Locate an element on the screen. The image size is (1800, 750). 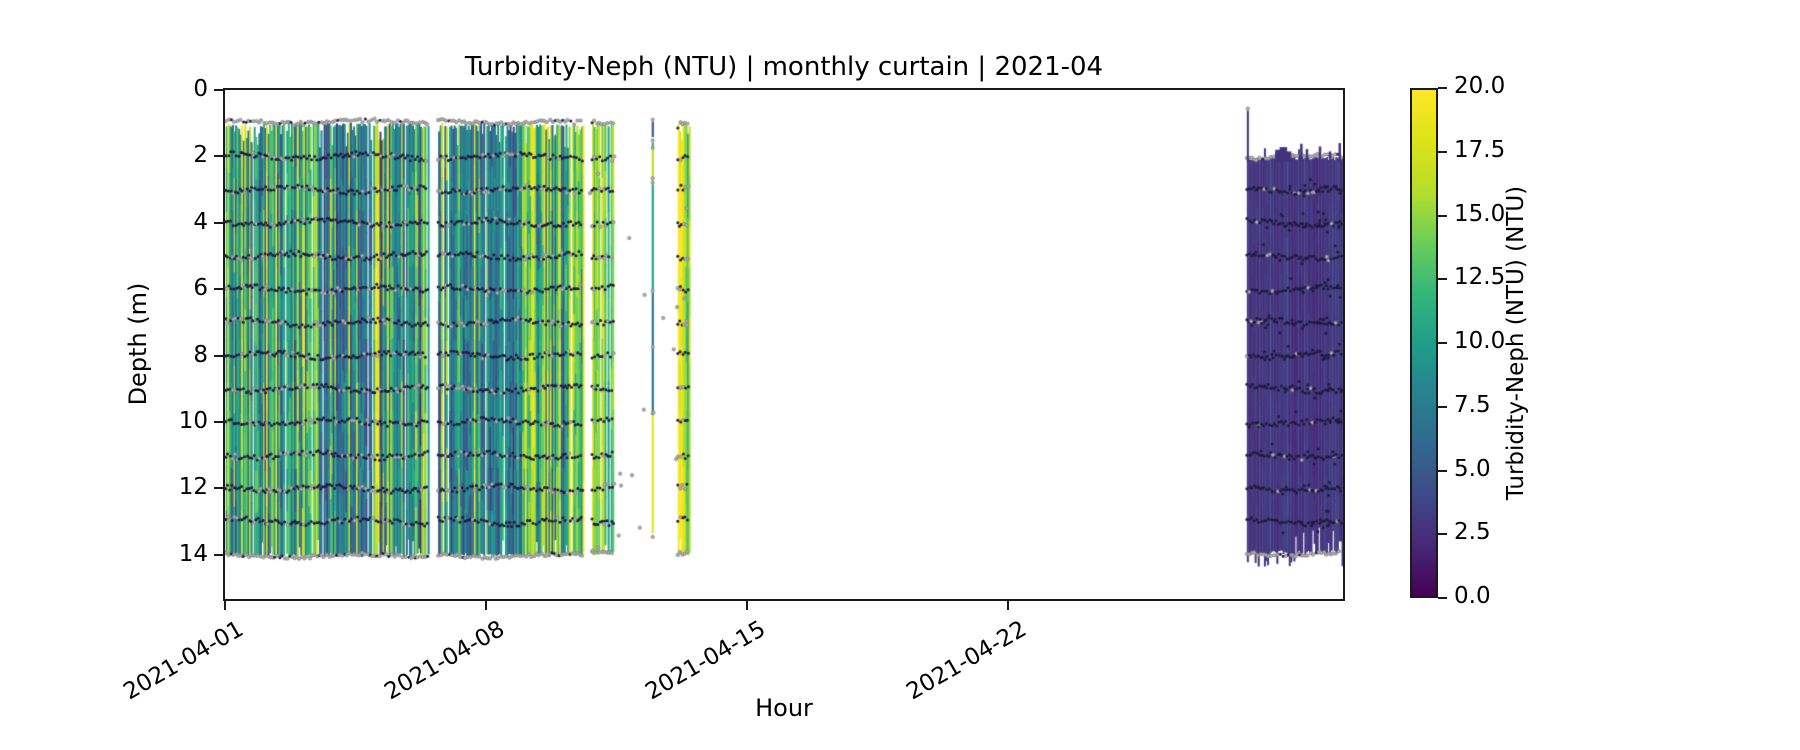
colorbar-tick-label: 2.5 is located at coordinates (1472, 532).